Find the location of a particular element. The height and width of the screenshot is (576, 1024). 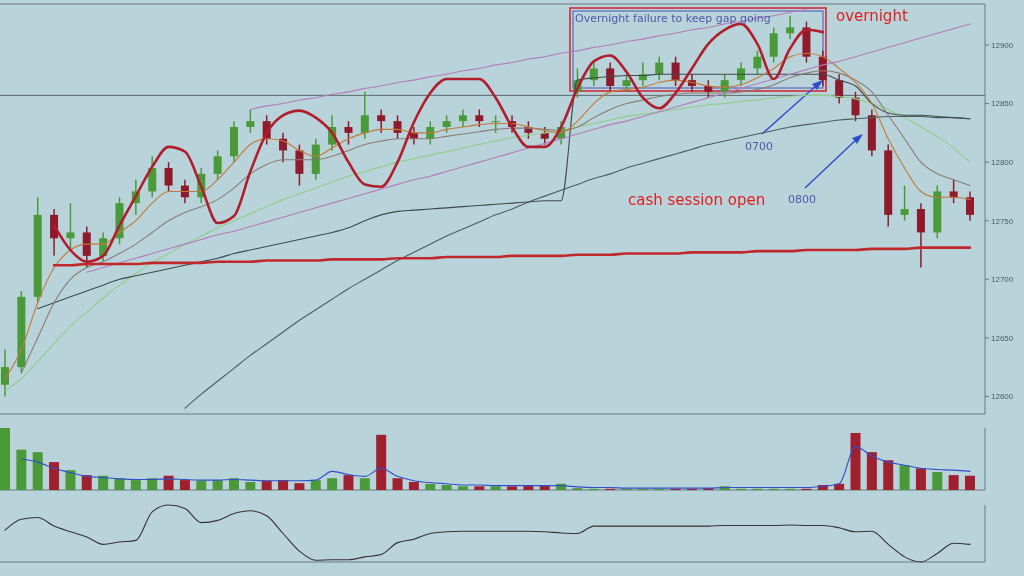

annotation: 0700 is located at coordinates (759, 146).